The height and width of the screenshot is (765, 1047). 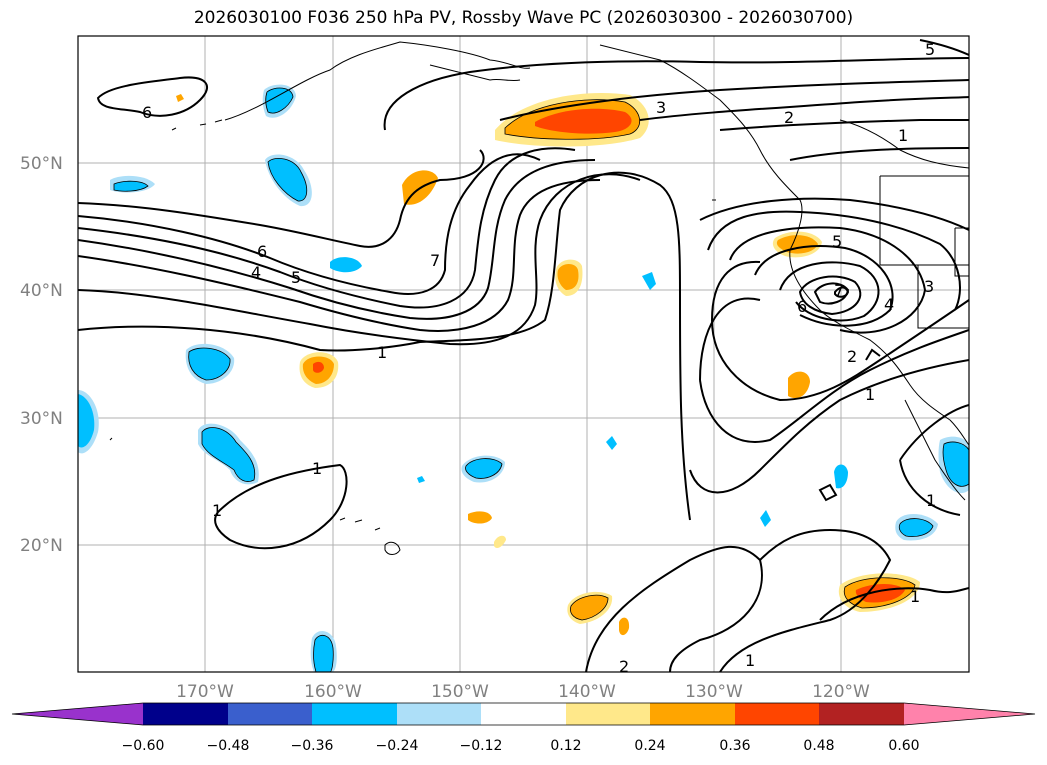 I want to click on colorbar-tick-label: −0.24, so click(x=397, y=746).